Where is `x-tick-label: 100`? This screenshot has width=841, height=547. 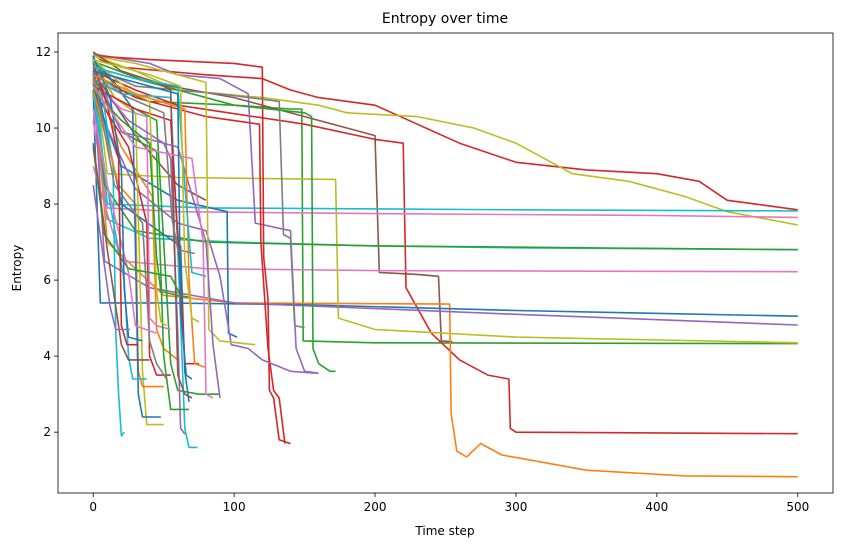 x-tick-label: 100 is located at coordinates (234, 507).